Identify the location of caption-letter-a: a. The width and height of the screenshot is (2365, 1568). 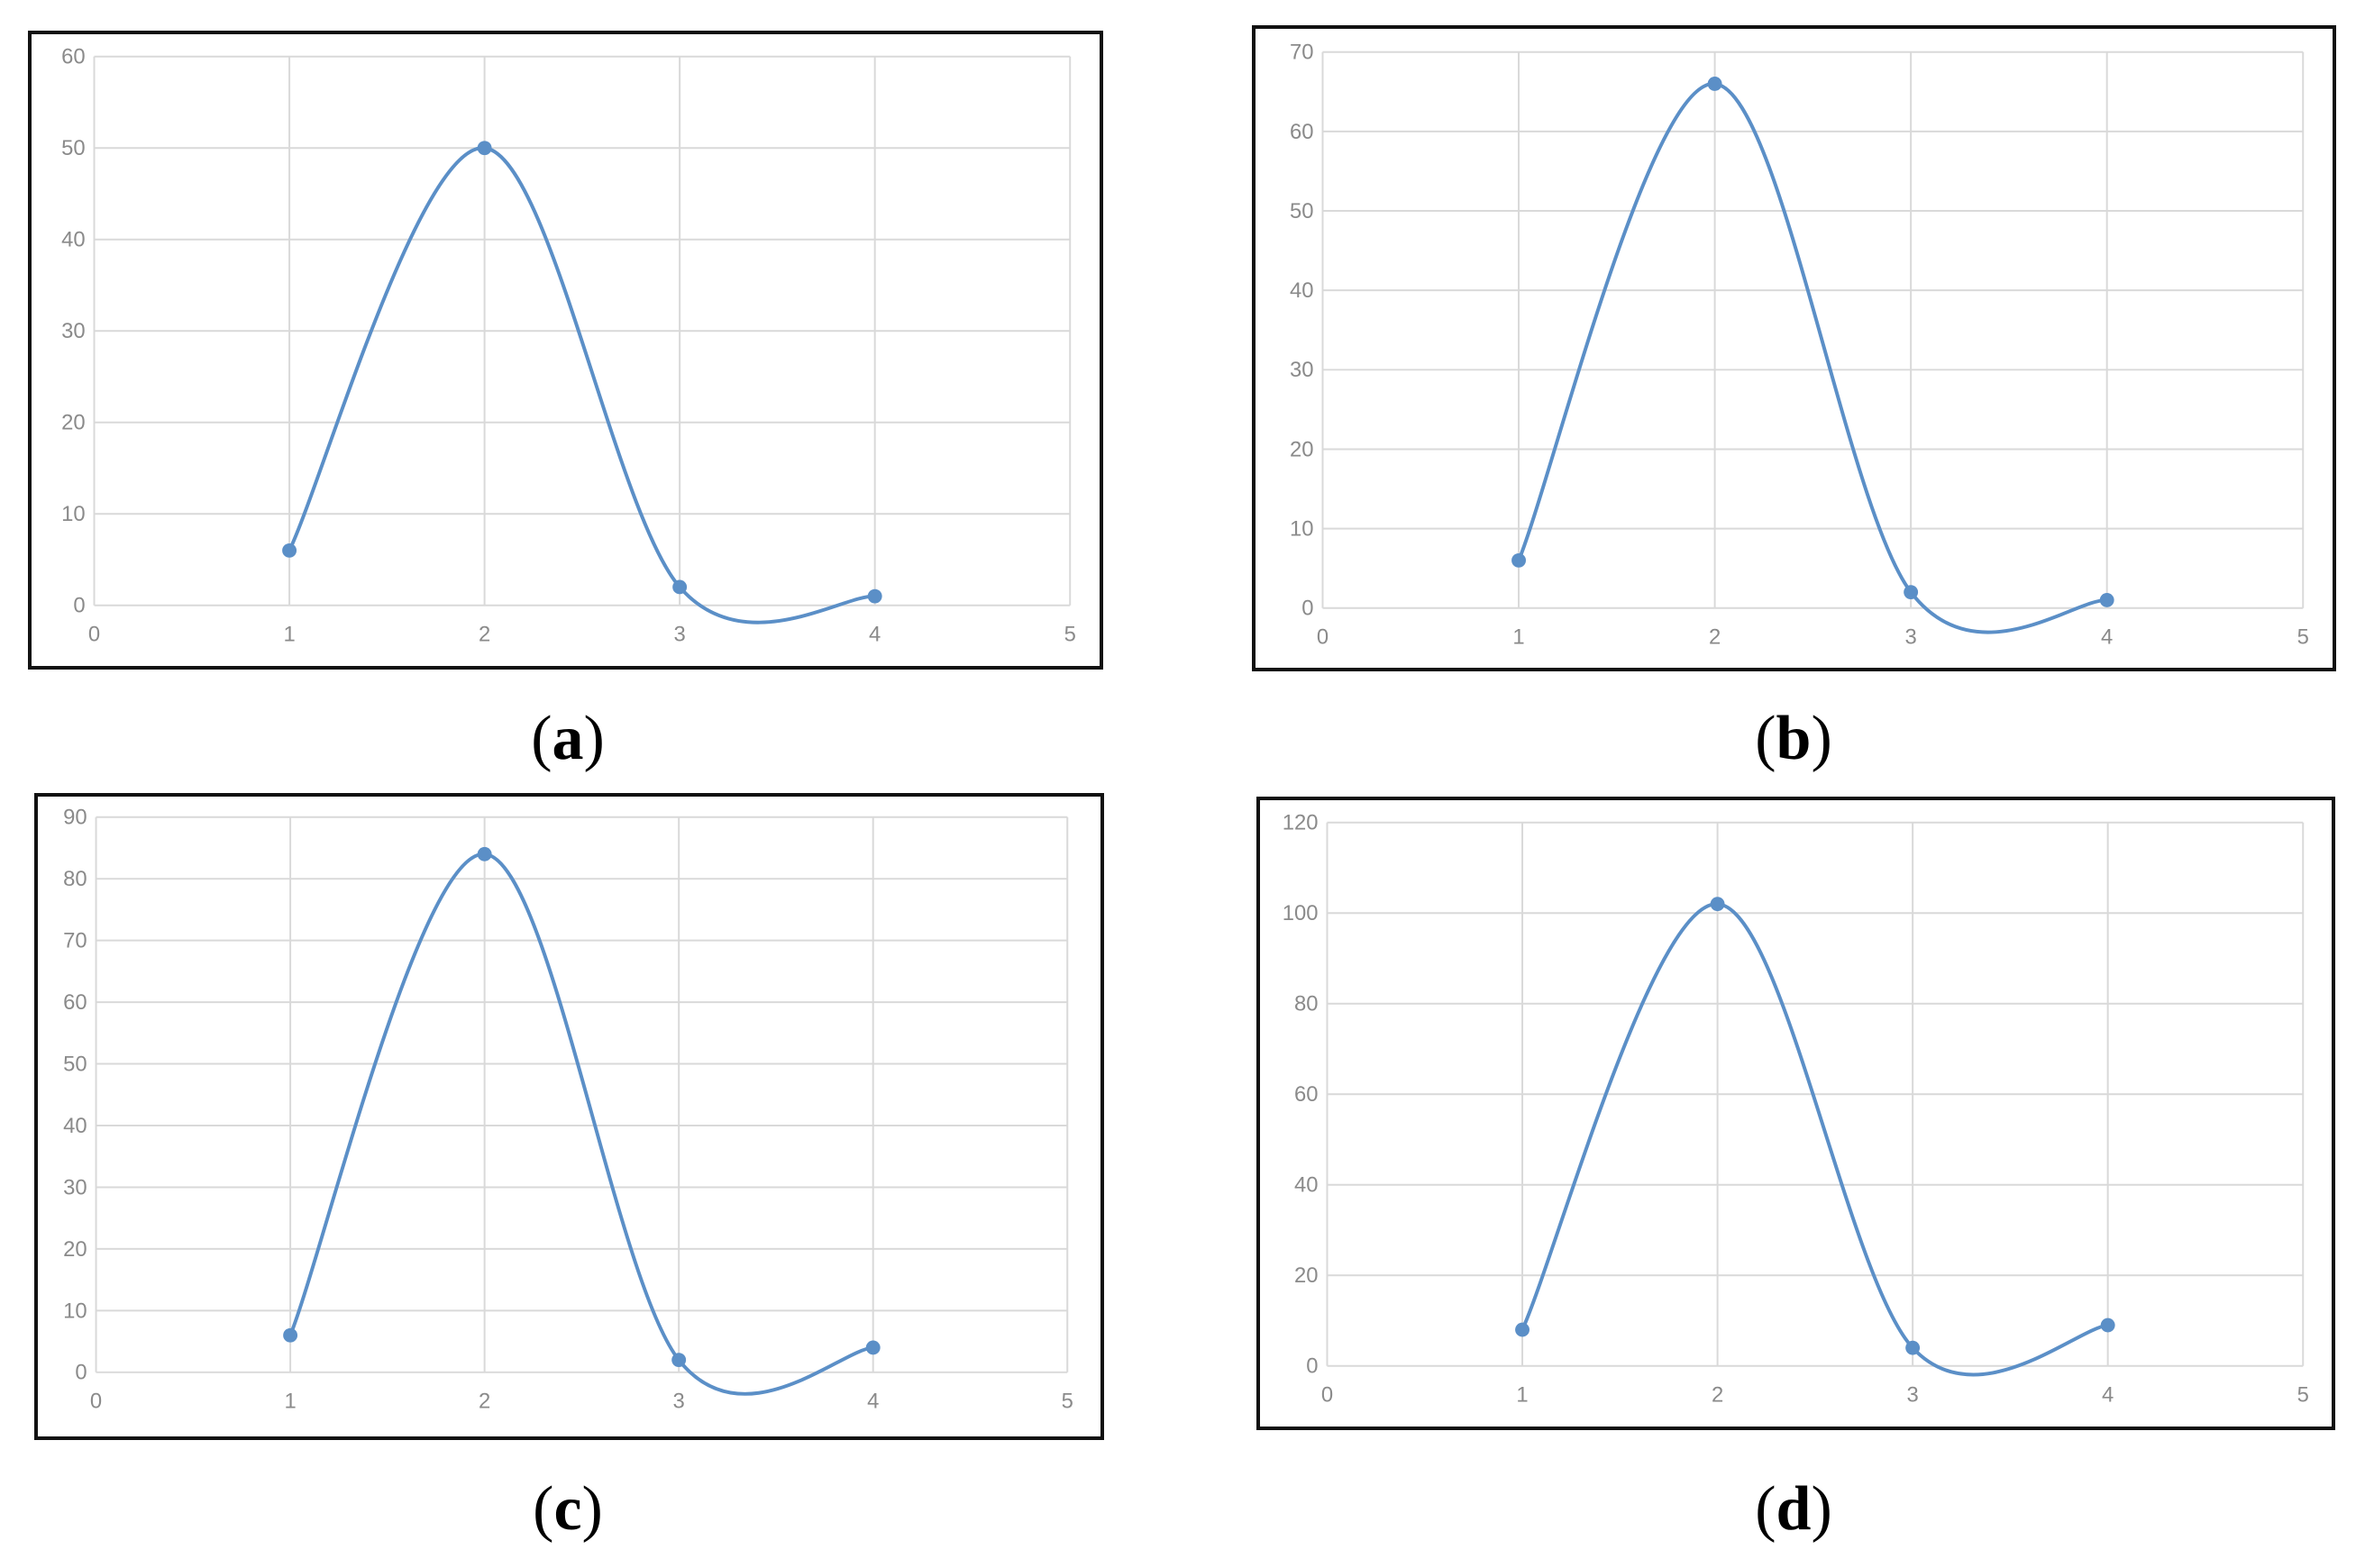
(568, 738).